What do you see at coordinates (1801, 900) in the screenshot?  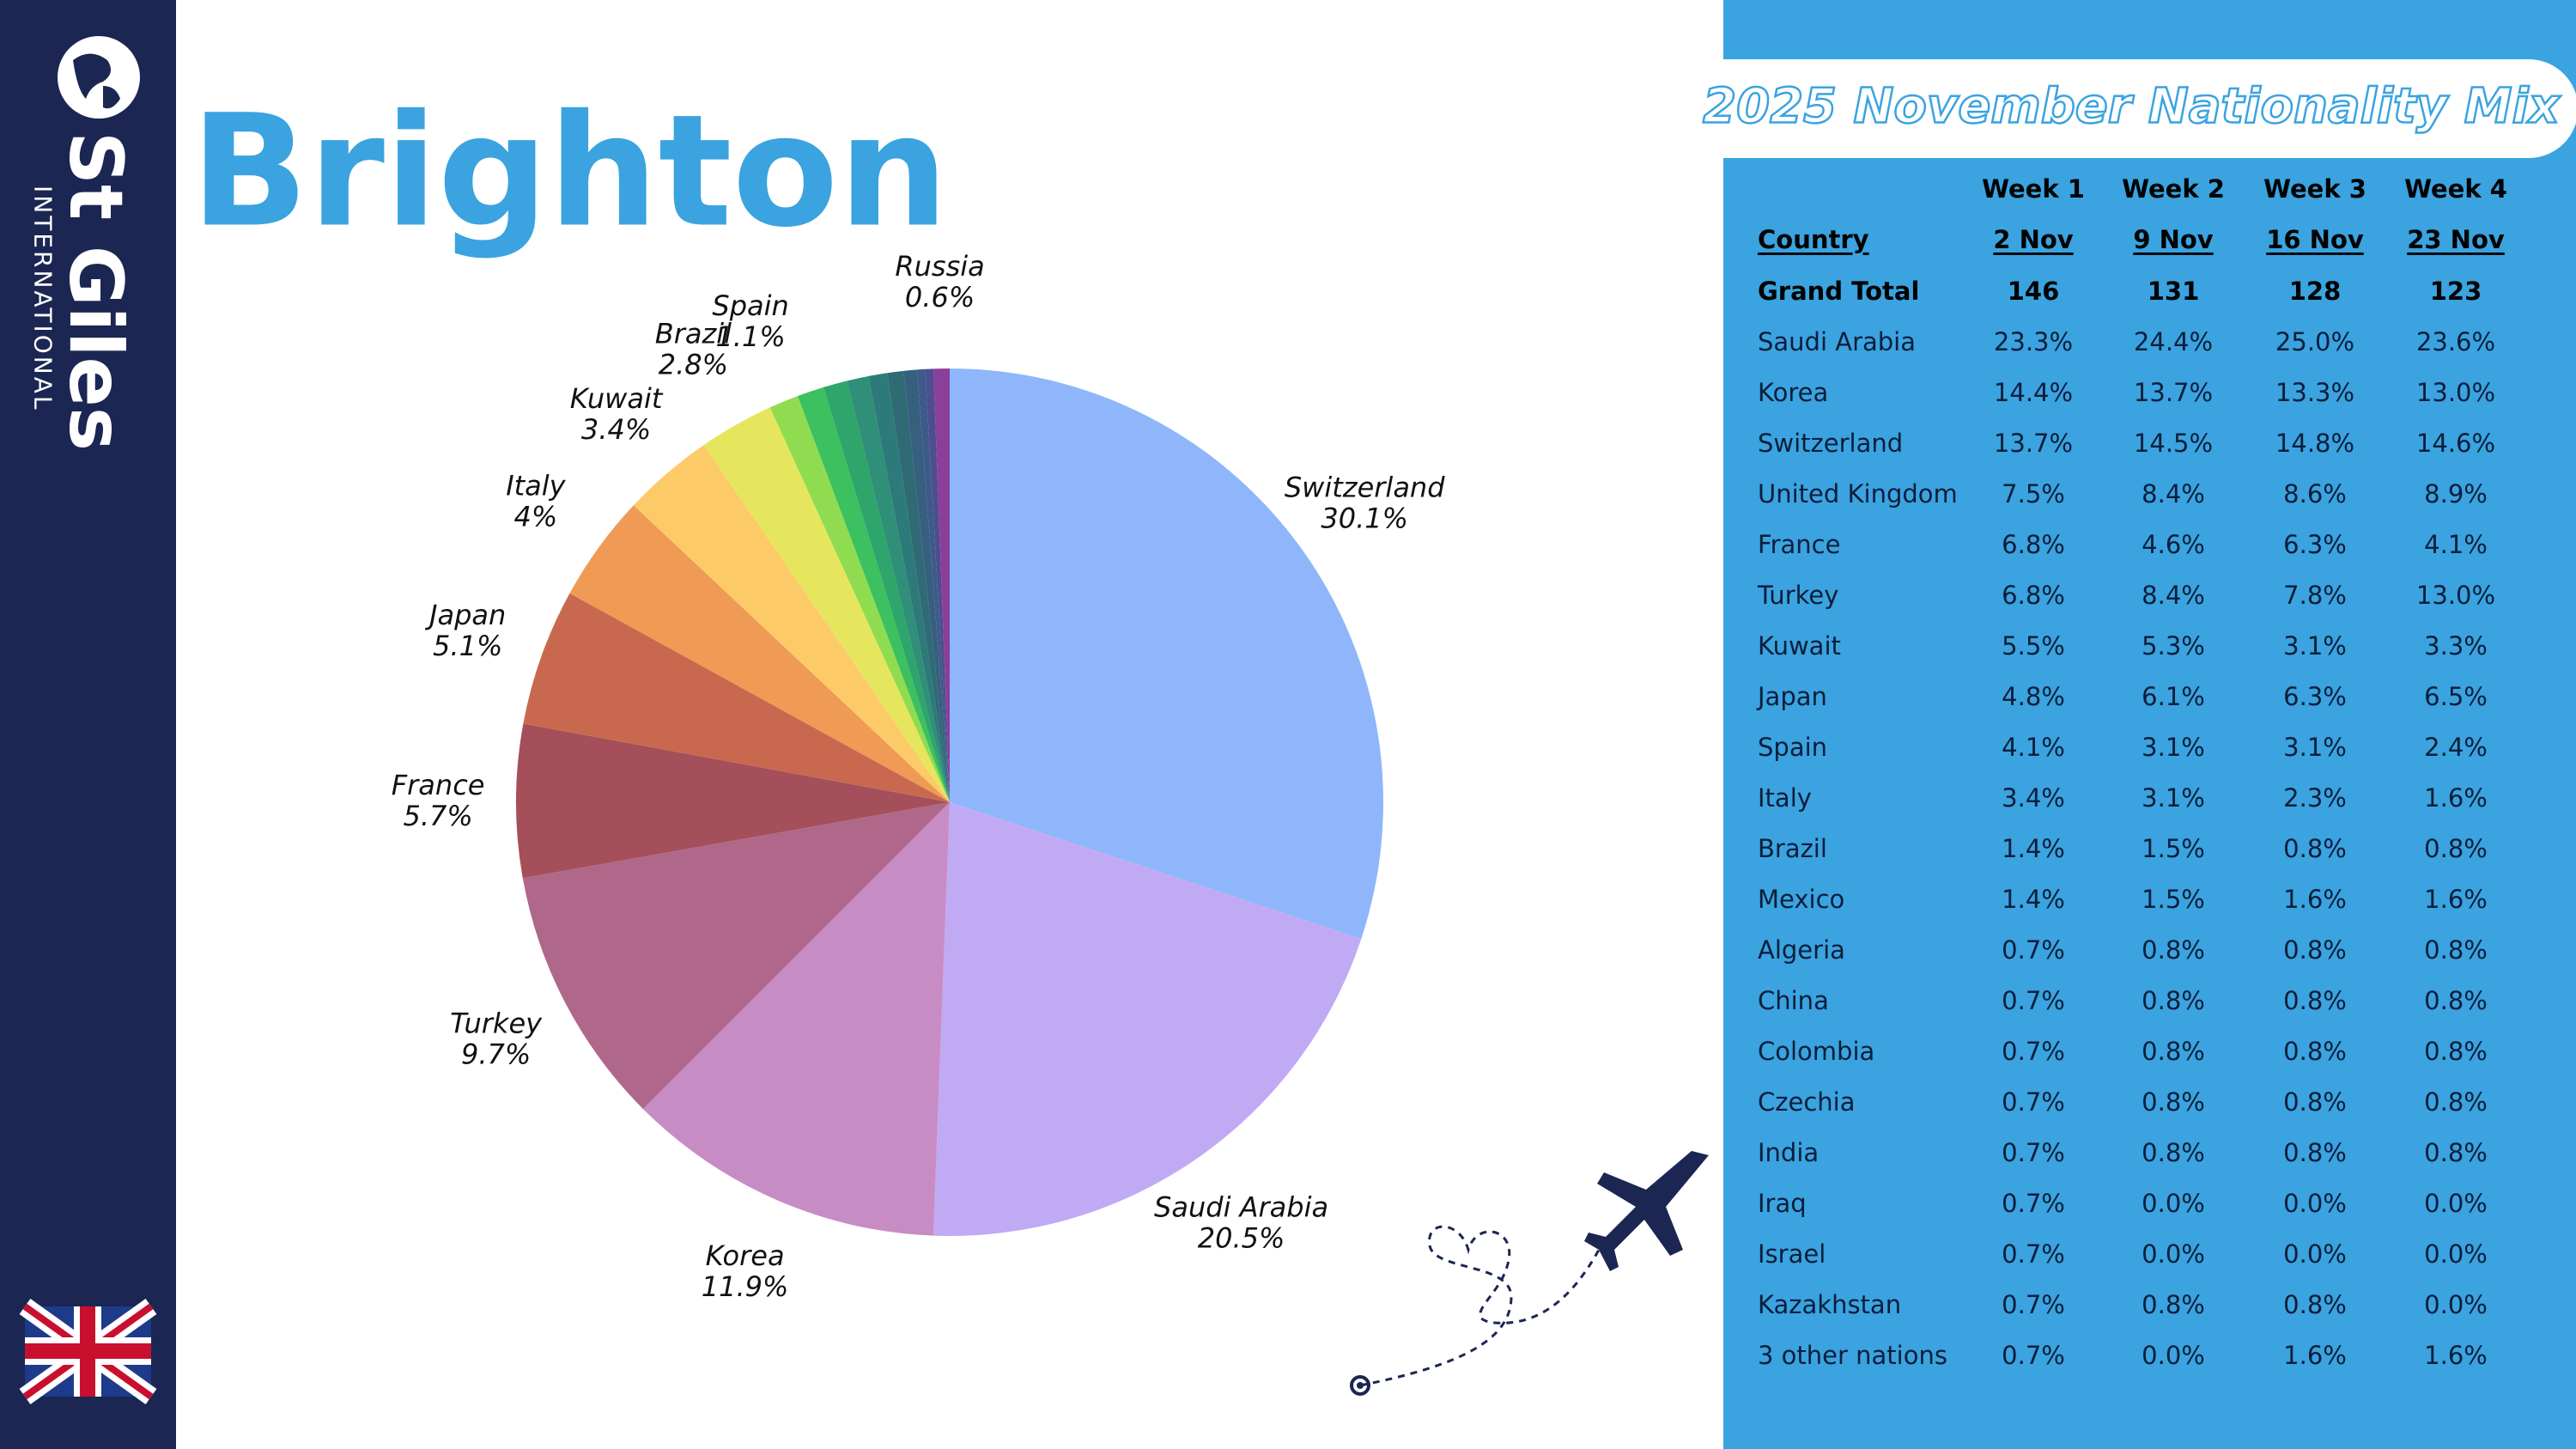 I see `row-label: Mexico` at bounding box center [1801, 900].